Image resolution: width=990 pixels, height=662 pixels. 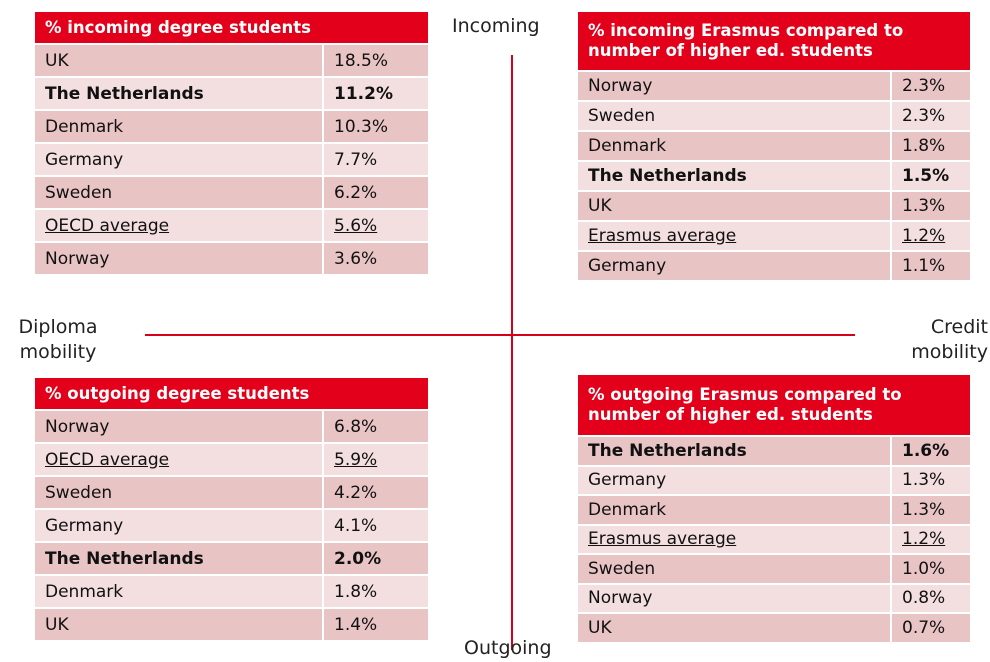 What do you see at coordinates (356, 258) in the screenshot?
I see `cell-text: 3.6%` at bounding box center [356, 258].